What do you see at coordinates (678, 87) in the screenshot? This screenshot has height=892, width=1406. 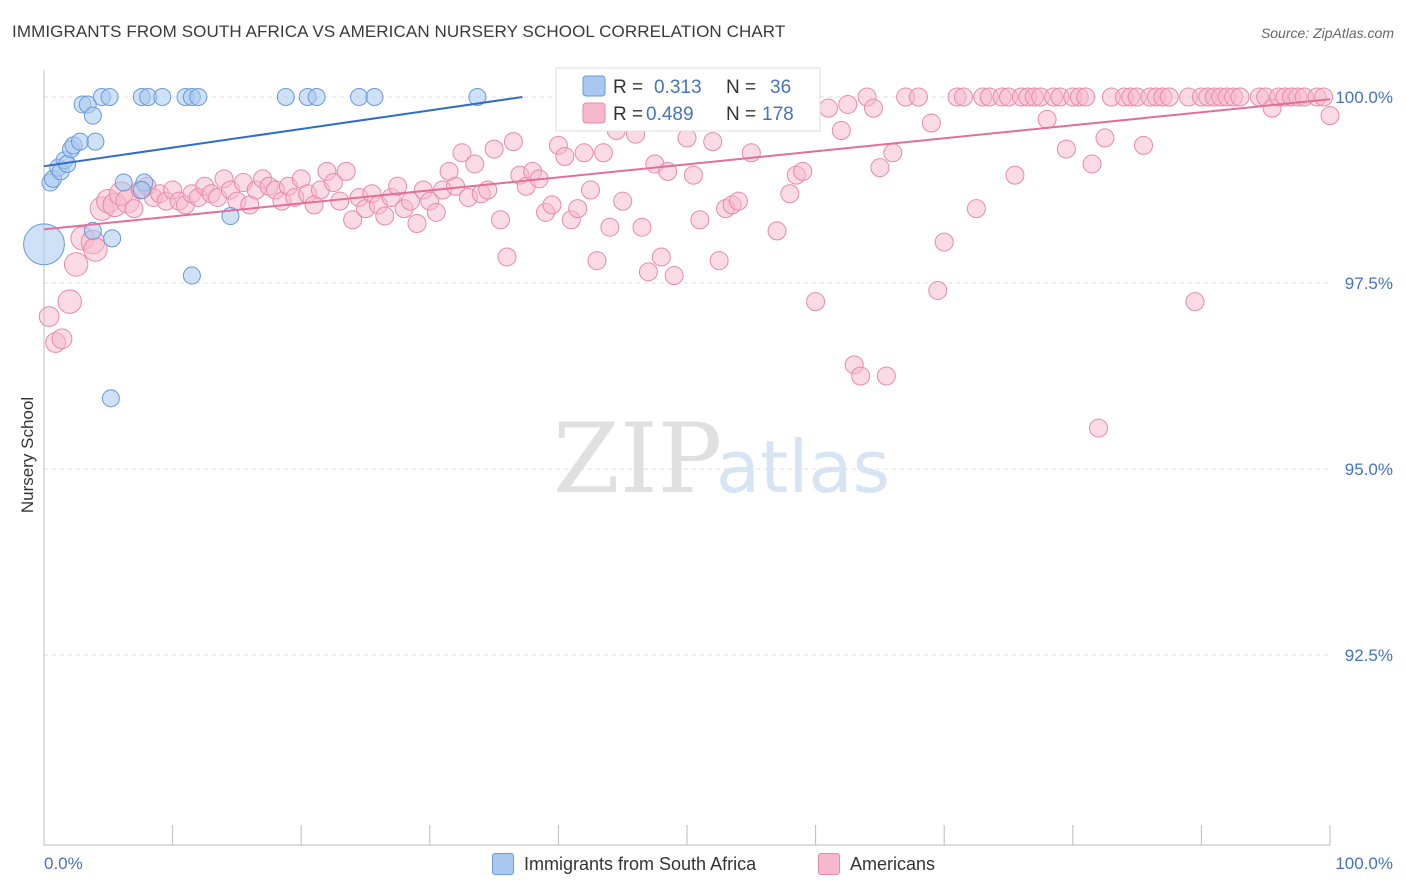 I see `stats-blue-r-value: 0.313` at bounding box center [678, 87].